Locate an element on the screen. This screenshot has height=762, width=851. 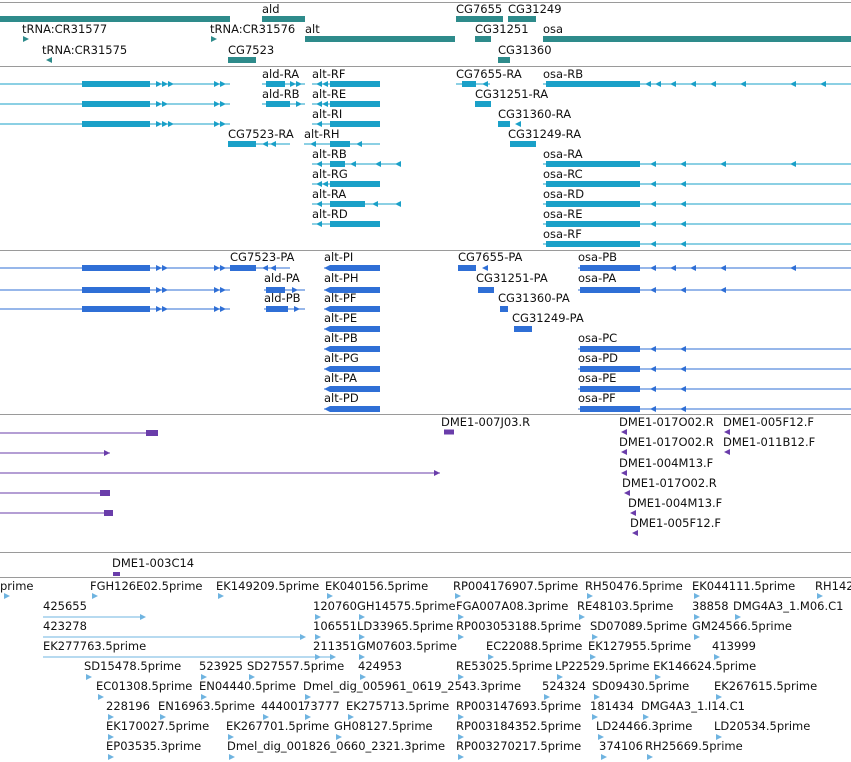
feature: Dmel_dig_001826_0660_2321.3prime is located at coordinates (336, 749).